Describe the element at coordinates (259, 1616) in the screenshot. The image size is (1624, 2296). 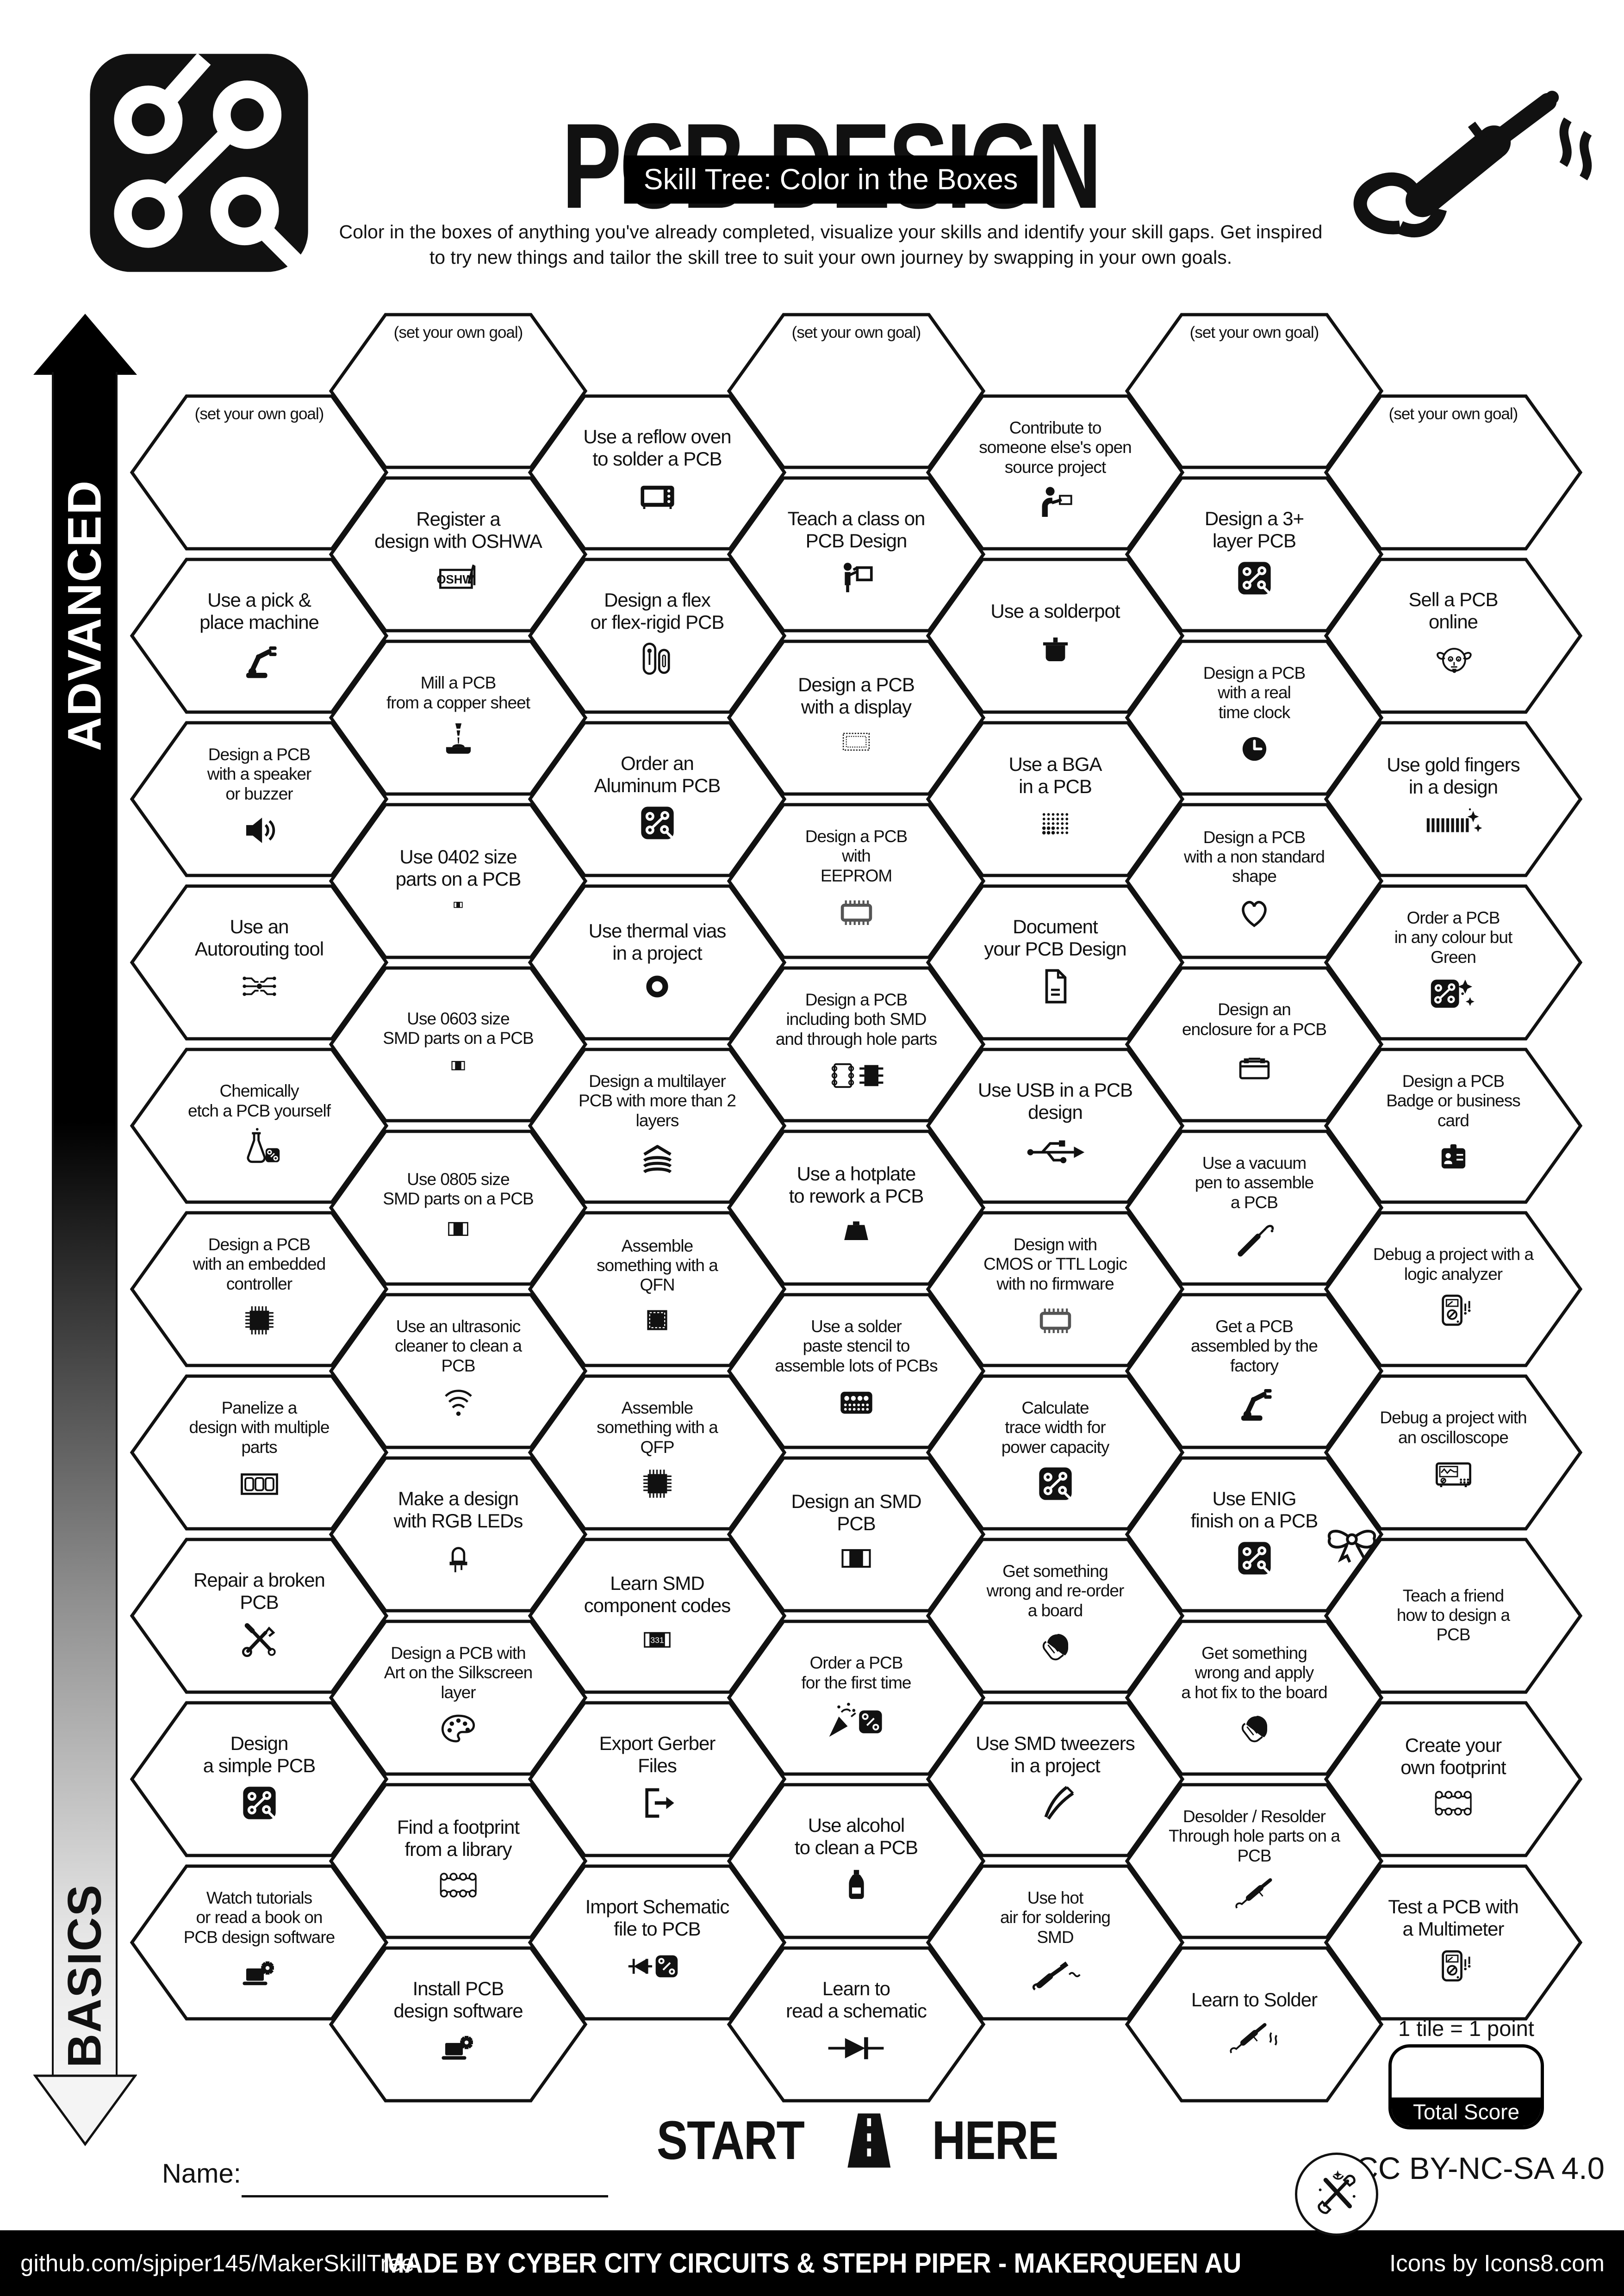
I see `hex-tile: Repair a broken PCB` at that location.